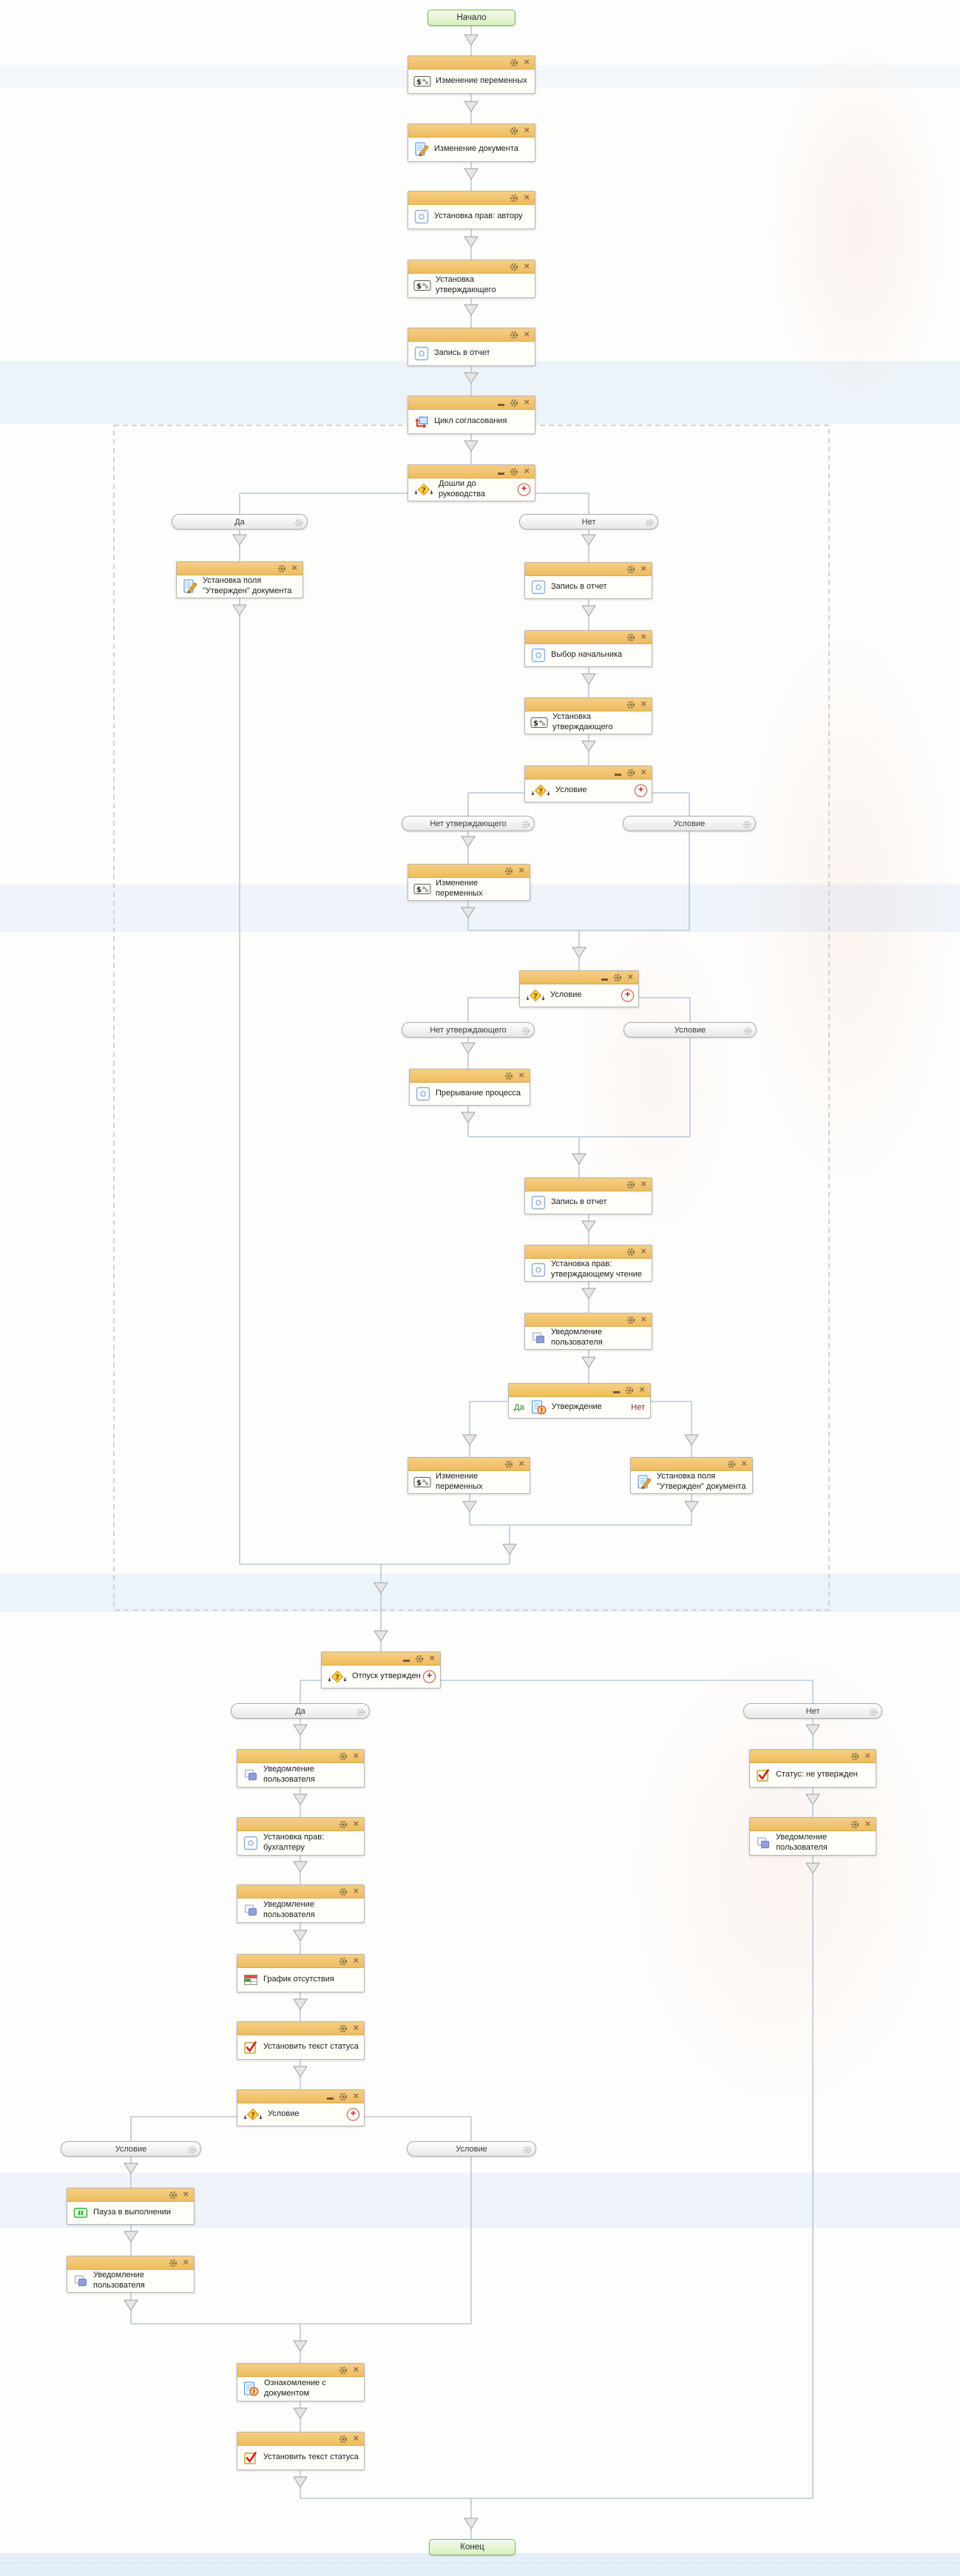 This screenshot has height=2576, width=960. I want to click on activity-status-not-approved: × Статус: не утвержден, so click(812, 1768).